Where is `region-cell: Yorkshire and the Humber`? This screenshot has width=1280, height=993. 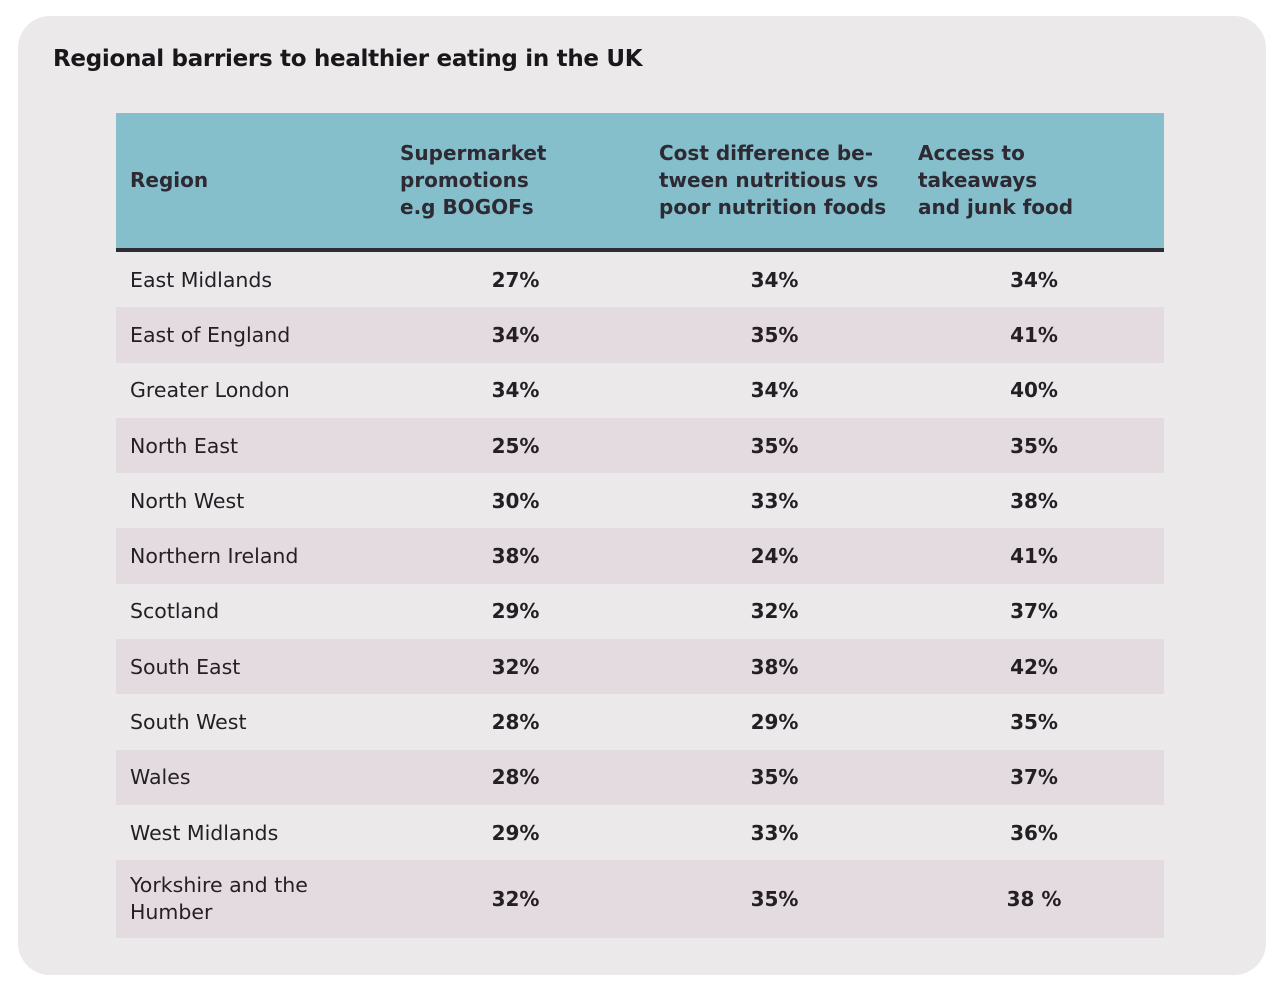
region-cell: Yorkshire and the Humber is located at coordinates (251, 899).